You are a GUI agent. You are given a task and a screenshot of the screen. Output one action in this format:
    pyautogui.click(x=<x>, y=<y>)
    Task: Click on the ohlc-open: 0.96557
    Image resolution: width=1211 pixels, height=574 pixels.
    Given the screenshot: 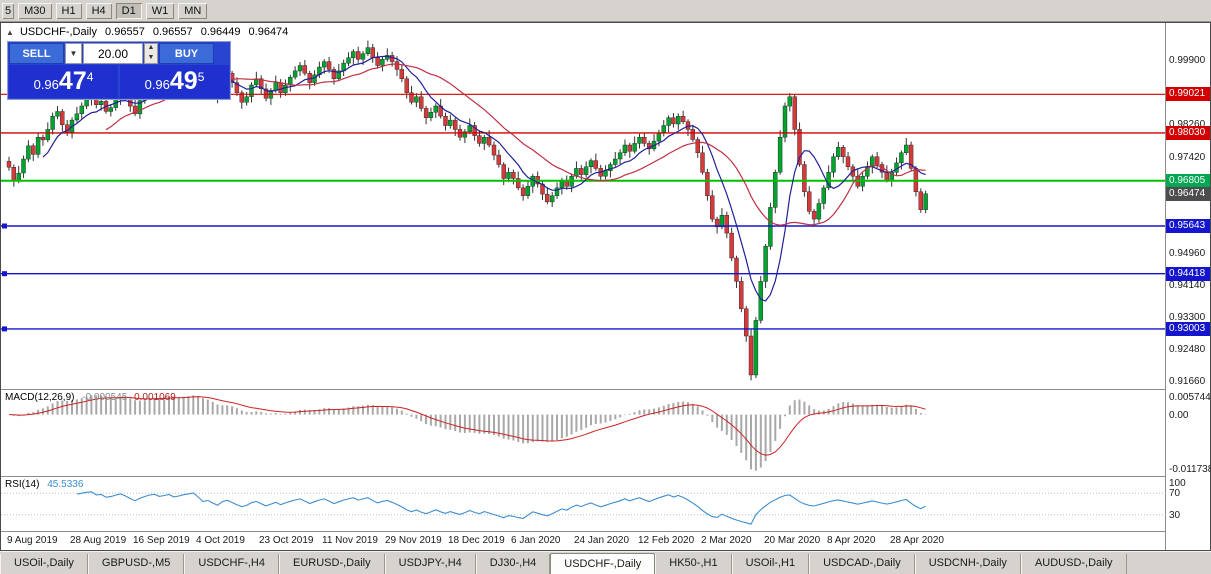 What is the action you would take?
    pyautogui.click(x=125, y=32)
    